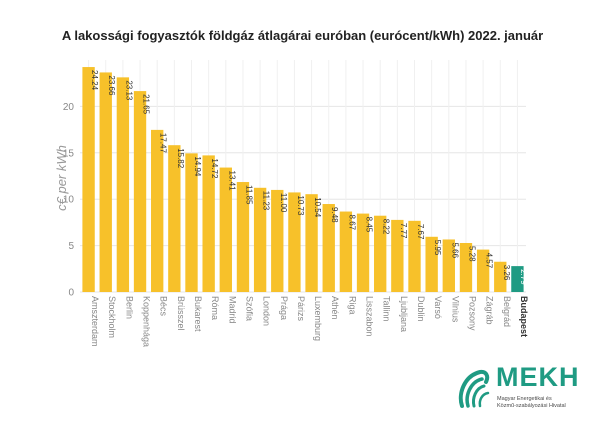  Describe the element at coordinates (420, 232) in the screenshot. I see `value-label: 7.67` at that location.